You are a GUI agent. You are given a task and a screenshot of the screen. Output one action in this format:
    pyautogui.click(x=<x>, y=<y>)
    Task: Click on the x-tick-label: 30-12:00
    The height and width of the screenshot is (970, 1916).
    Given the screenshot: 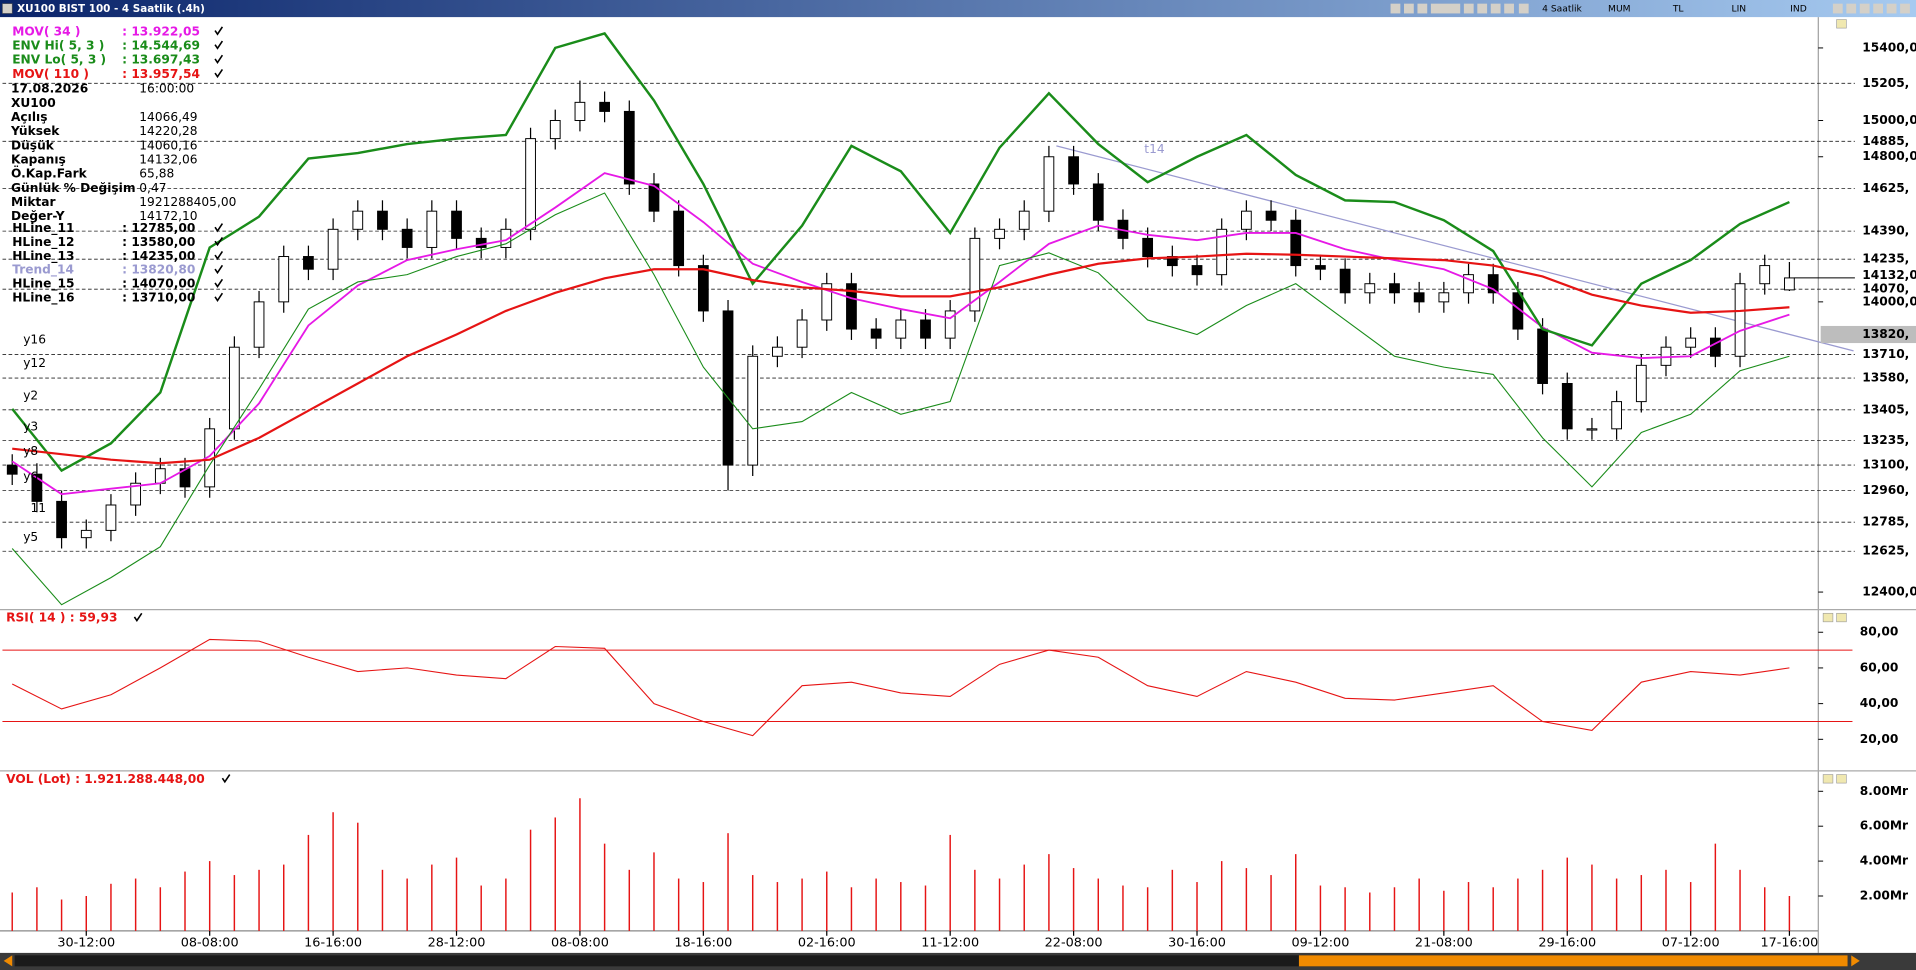 What is the action you would take?
    pyautogui.click(x=86, y=943)
    